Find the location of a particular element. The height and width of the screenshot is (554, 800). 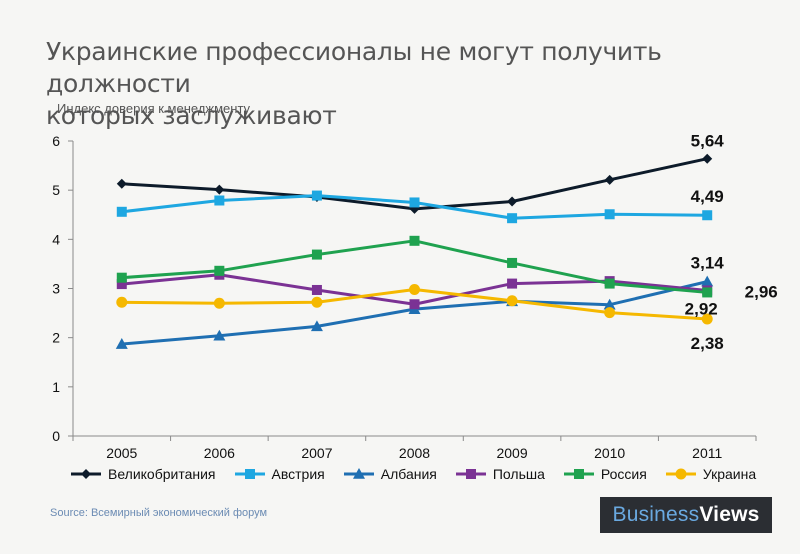

brand-logo: Business Views is located at coordinates (686, 515).